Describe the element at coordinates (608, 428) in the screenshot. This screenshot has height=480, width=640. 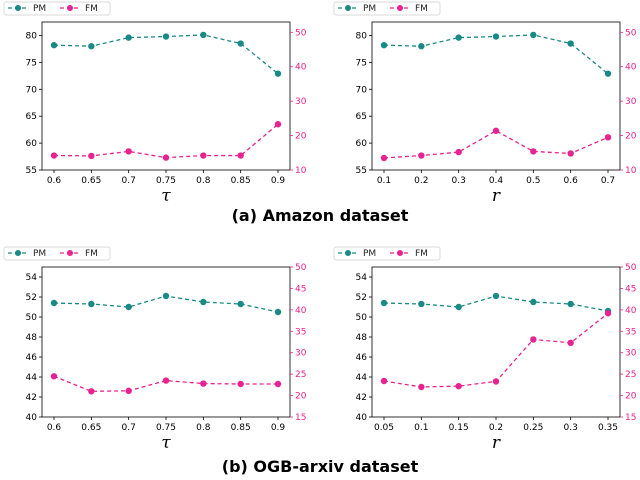
I see `x-tick-label: 0.35` at that location.